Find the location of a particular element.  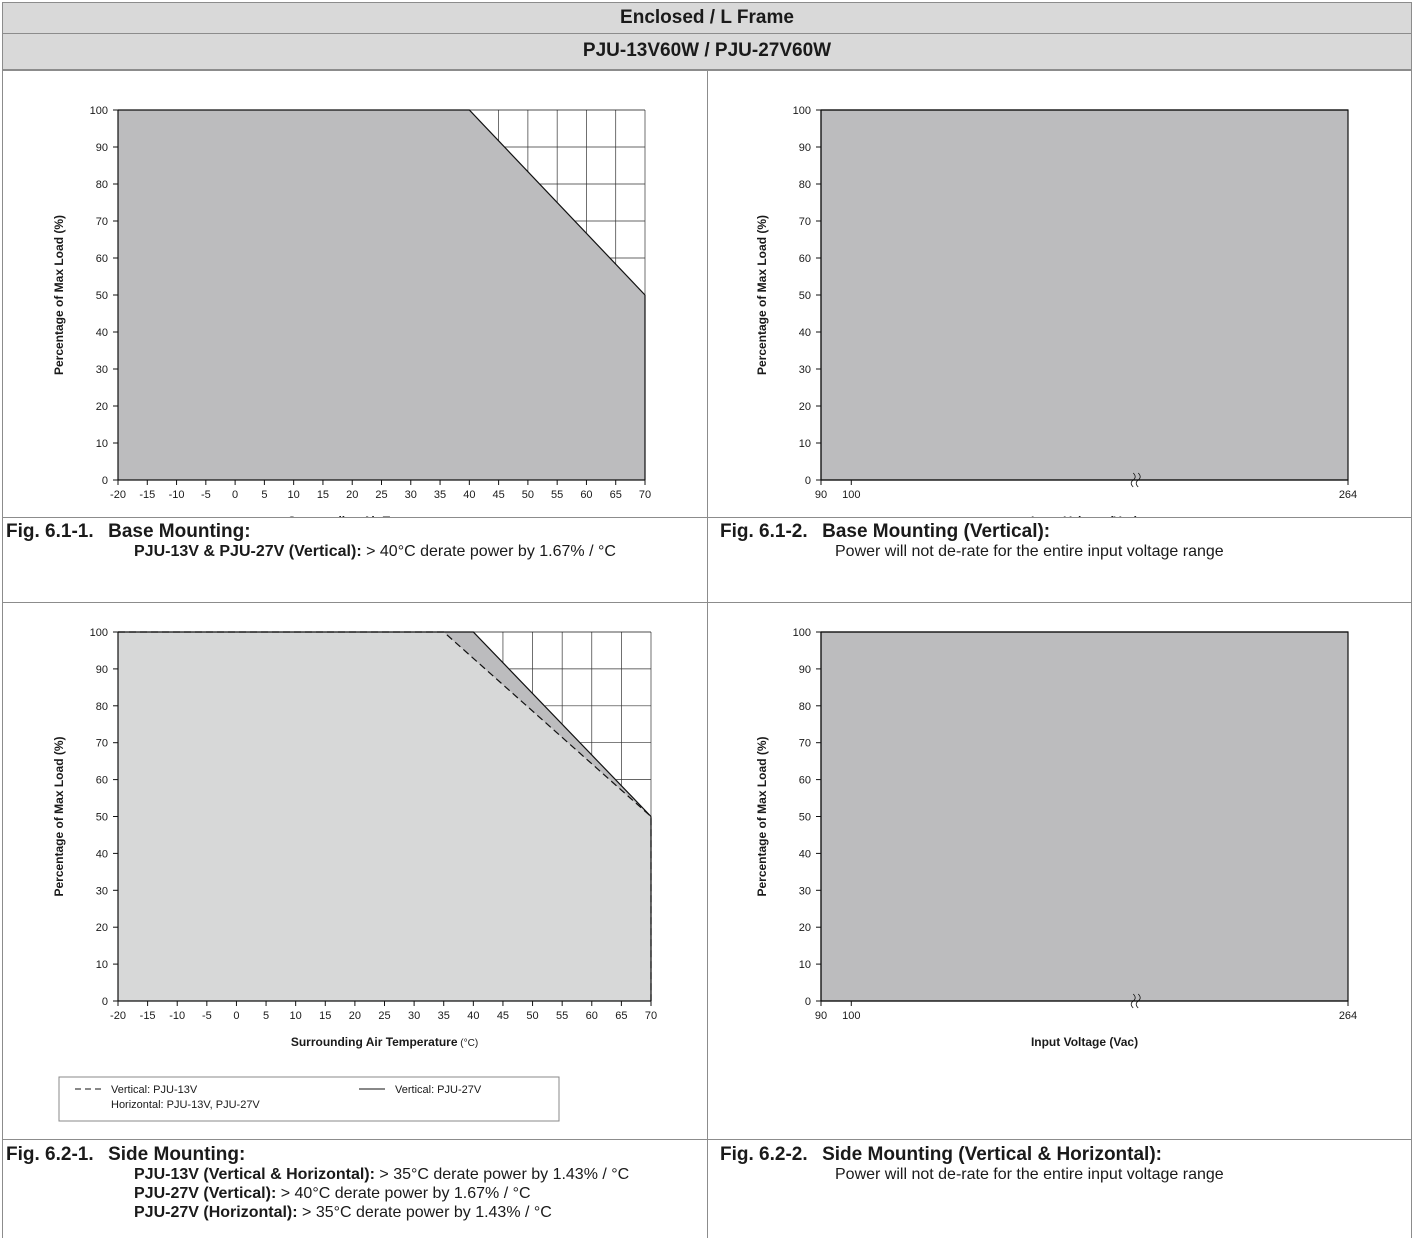

x-tick-label: 90 is located at coordinates (821, 1016).